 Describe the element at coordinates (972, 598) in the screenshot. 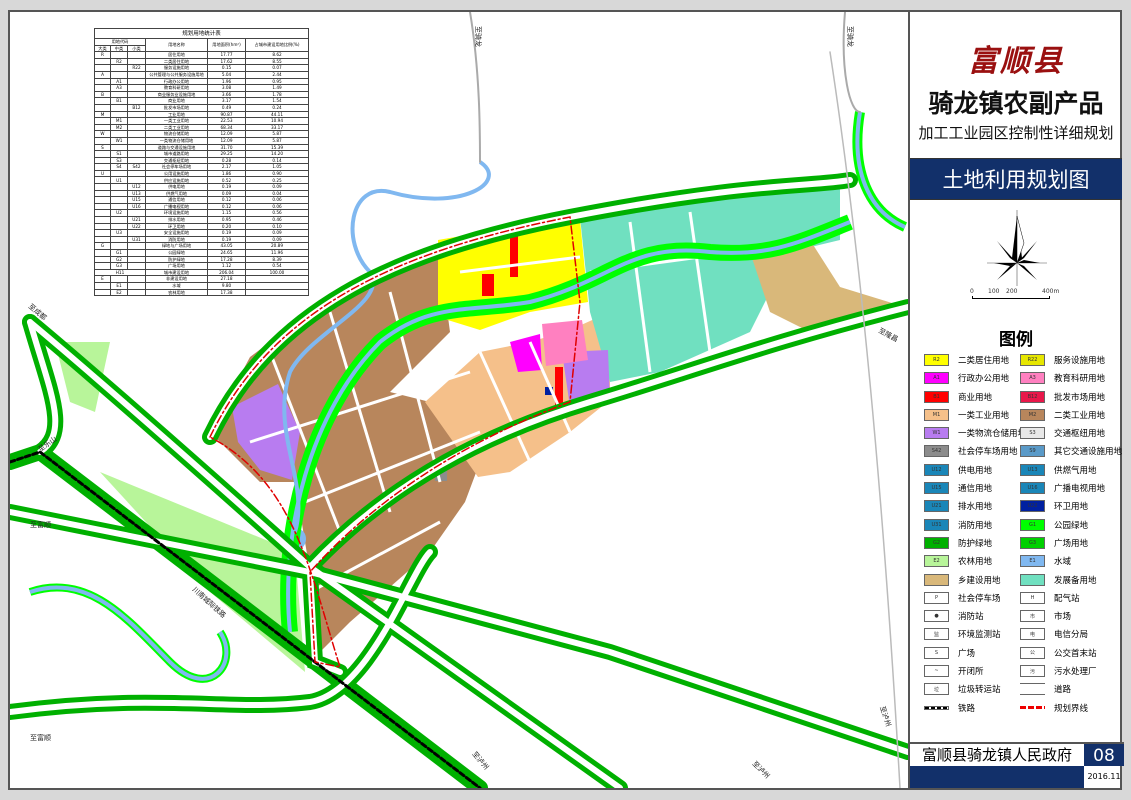

I see `legend-item: P 社会停车场` at that location.